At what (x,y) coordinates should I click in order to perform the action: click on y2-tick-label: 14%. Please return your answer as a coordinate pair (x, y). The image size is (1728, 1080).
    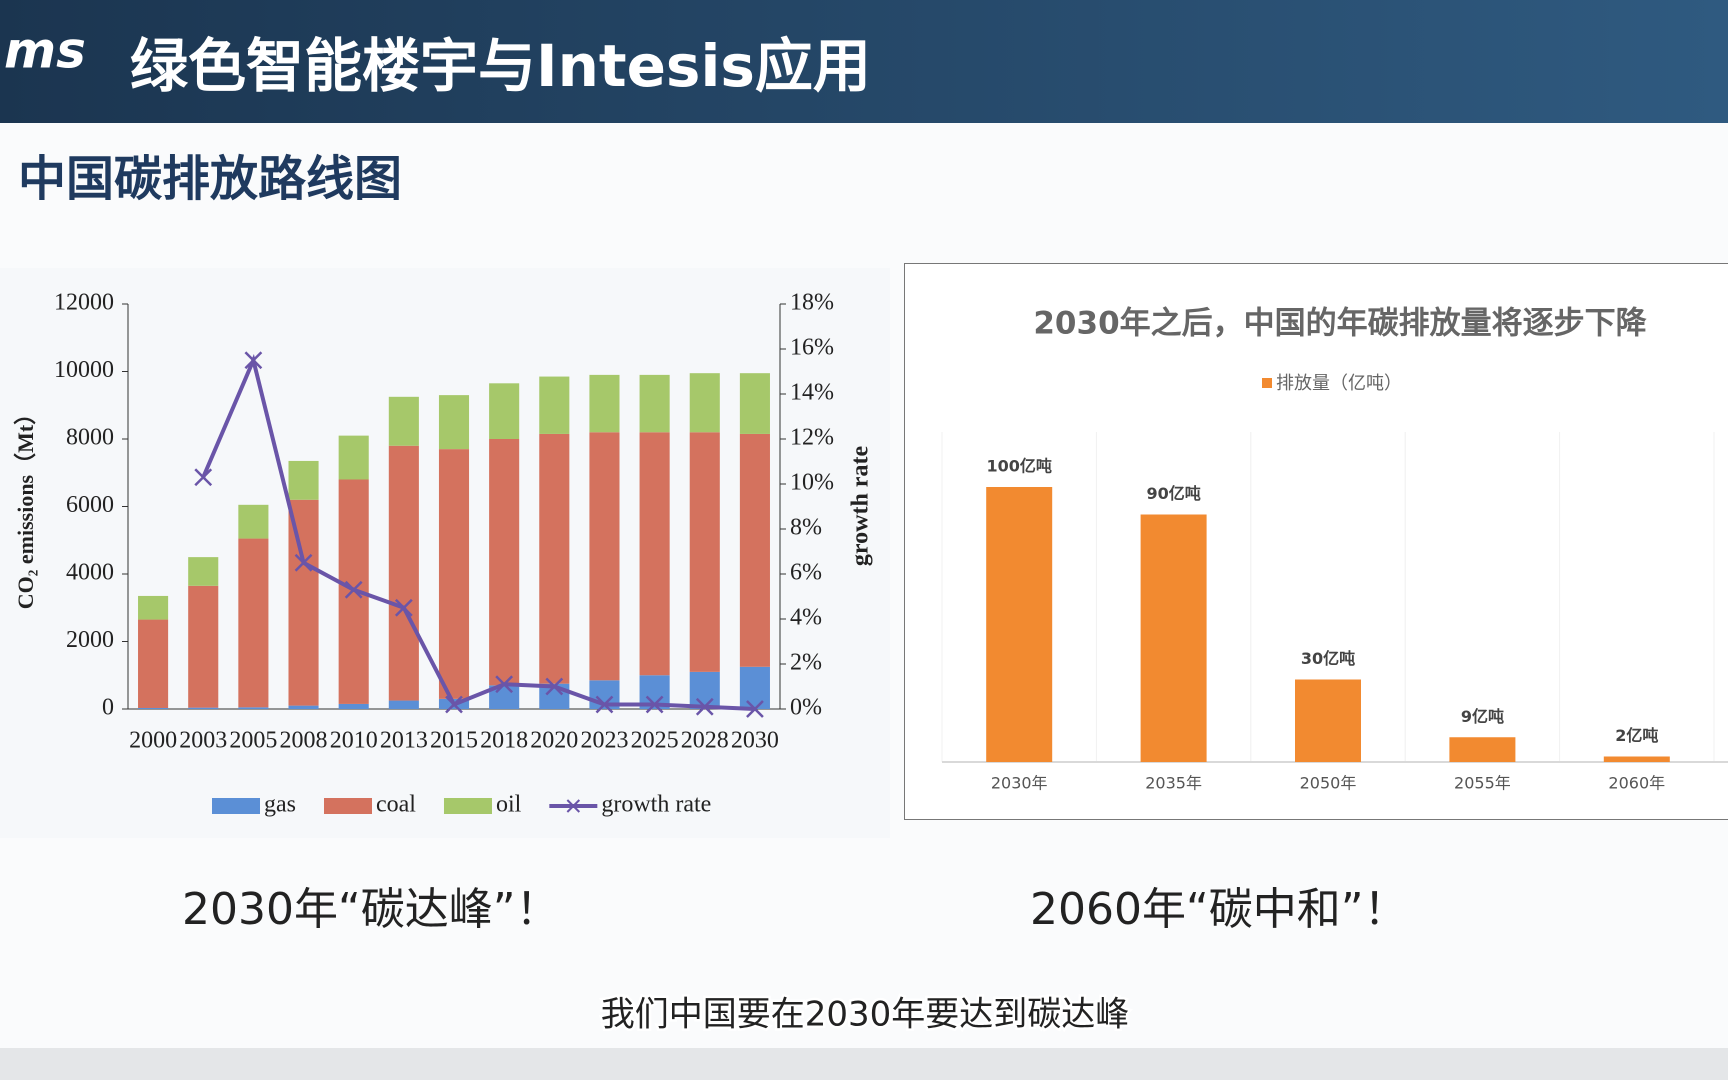
    Looking at the image, I should click on (812, 393).